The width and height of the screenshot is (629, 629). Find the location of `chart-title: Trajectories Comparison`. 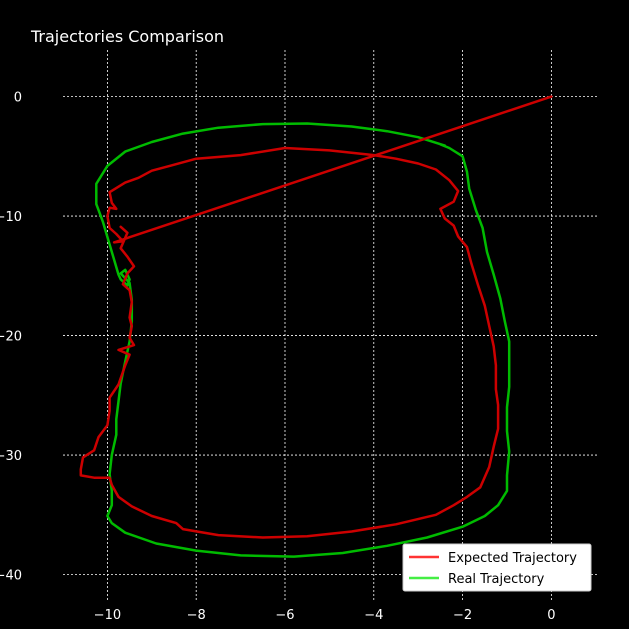

chart-title: Trajectories Comparison is located at coordinates (127, 36).